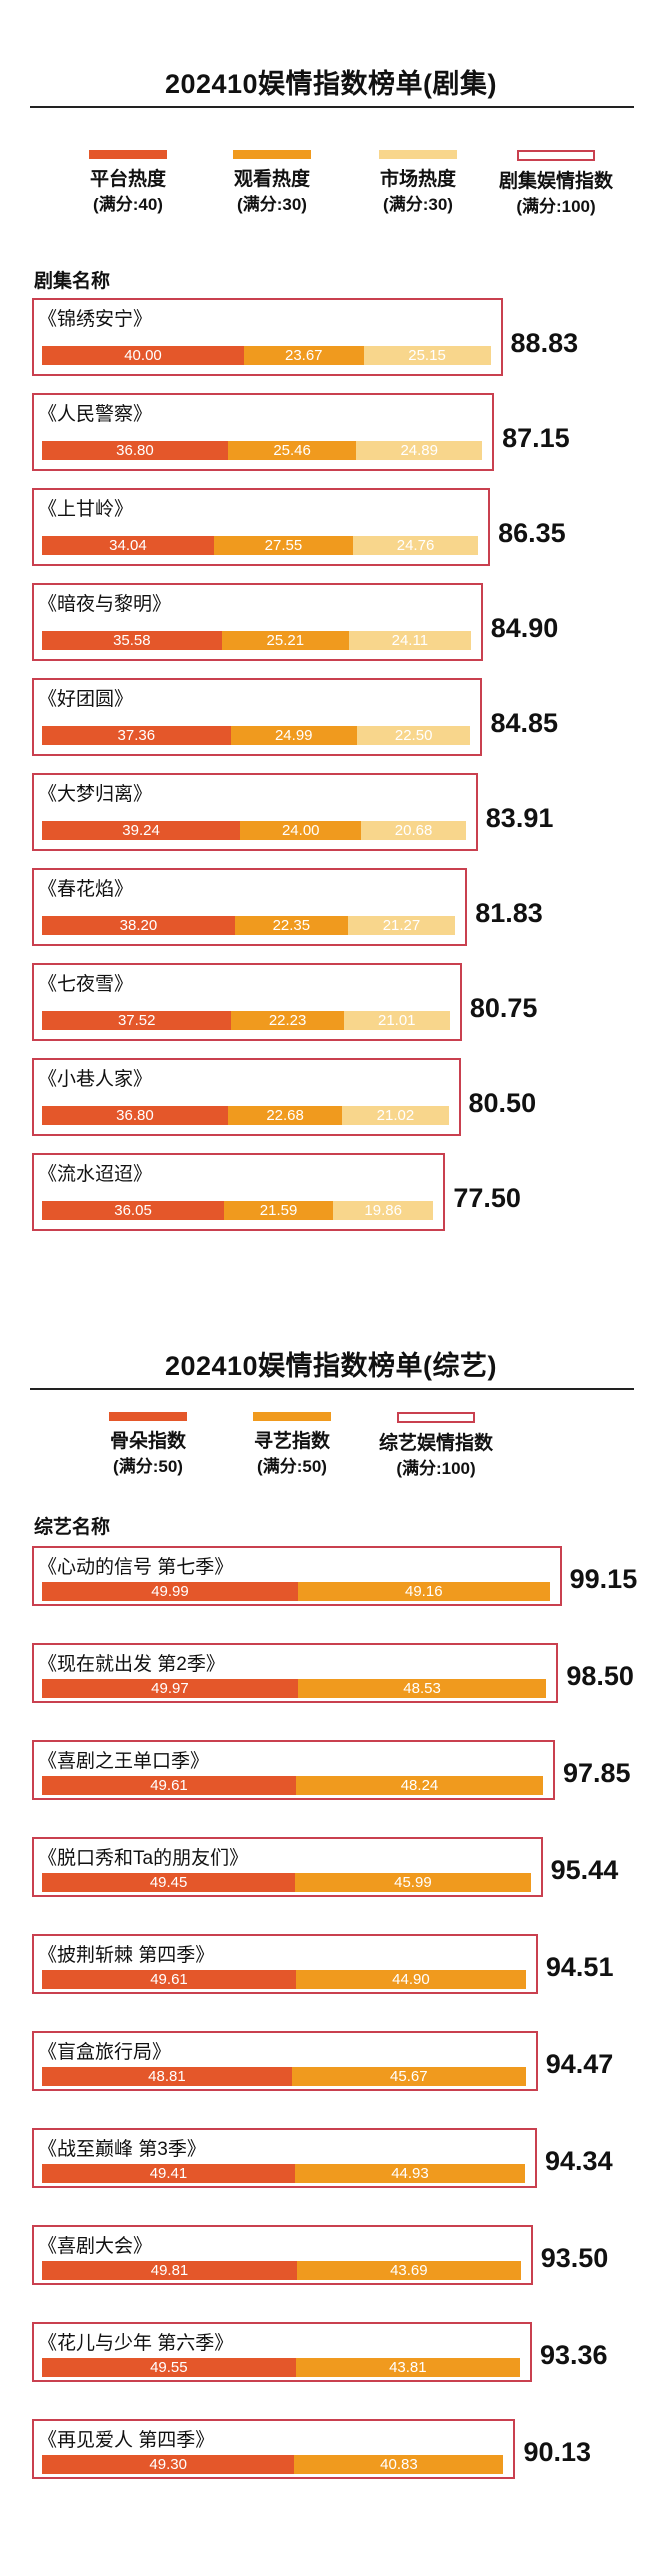 Image resolution: width=662 pixels, height=2560 pixels. I want to click on drama-bar-segment-1: 40.00, so click(143, 355).